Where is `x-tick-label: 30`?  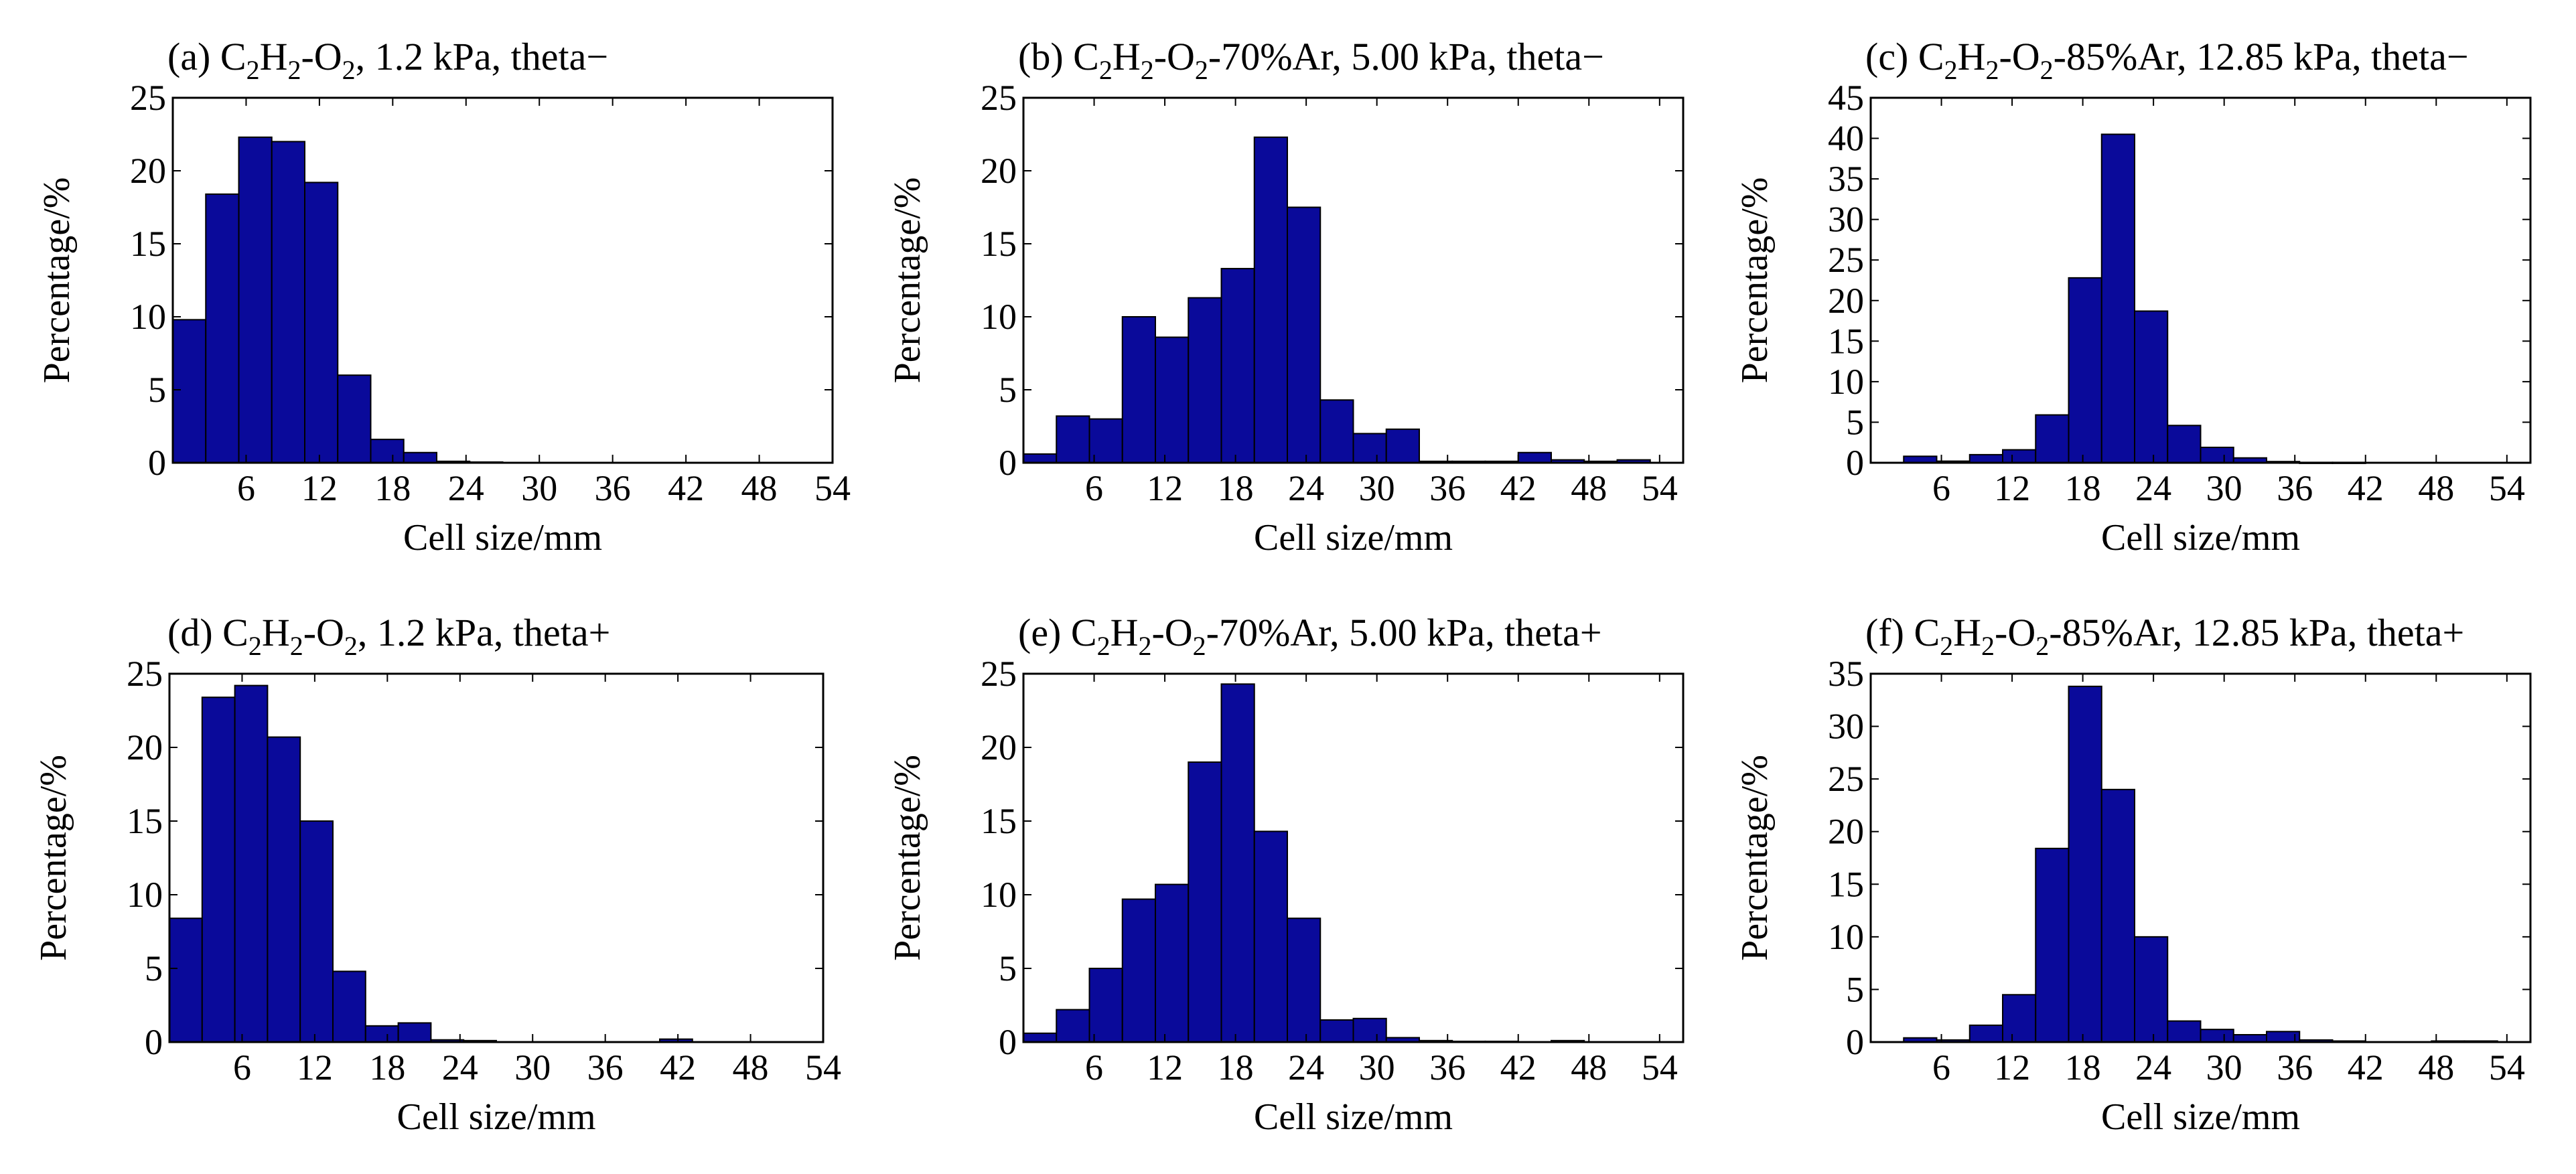
x-tick-label: 30 is located at coordinates (1377, 1067).